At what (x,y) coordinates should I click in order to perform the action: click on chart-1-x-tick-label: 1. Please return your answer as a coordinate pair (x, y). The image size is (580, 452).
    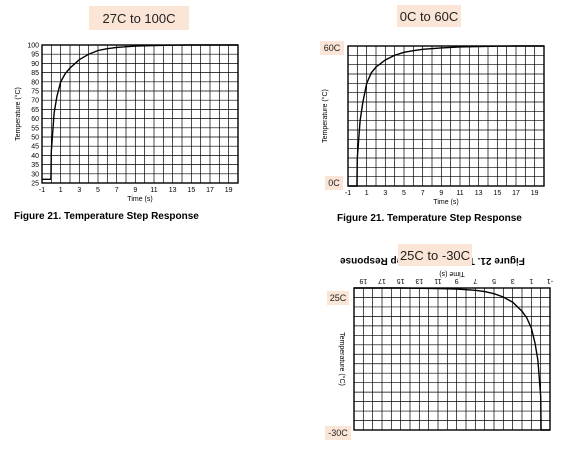
    Looking at the image, I should click on (61, 190).